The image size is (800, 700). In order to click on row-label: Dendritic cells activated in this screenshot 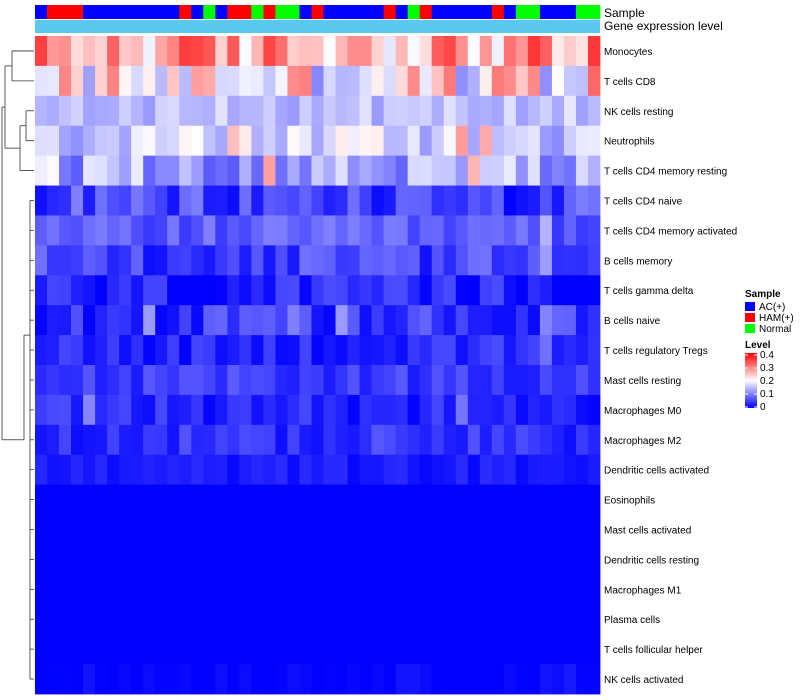, I will do `click(656, 471)`.